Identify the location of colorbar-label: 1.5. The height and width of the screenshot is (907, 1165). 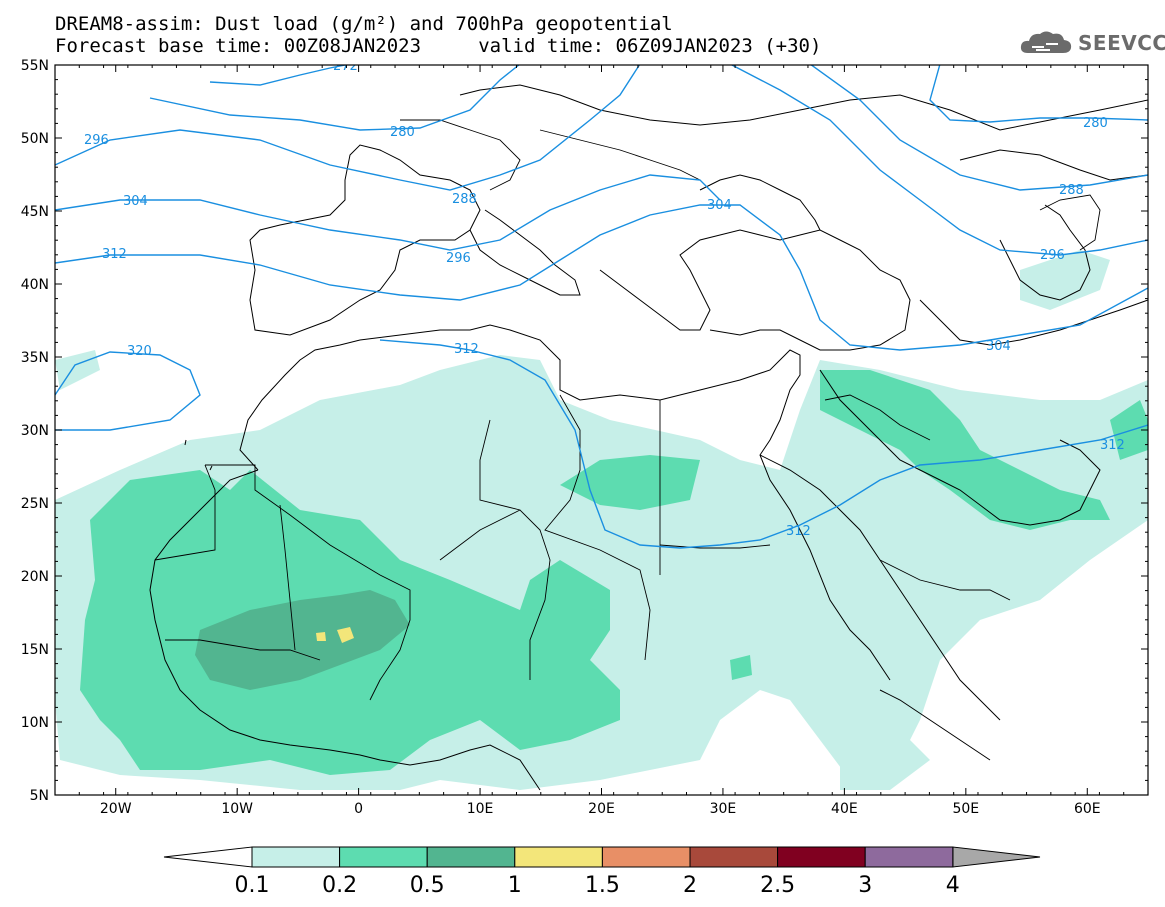
(602, 885).